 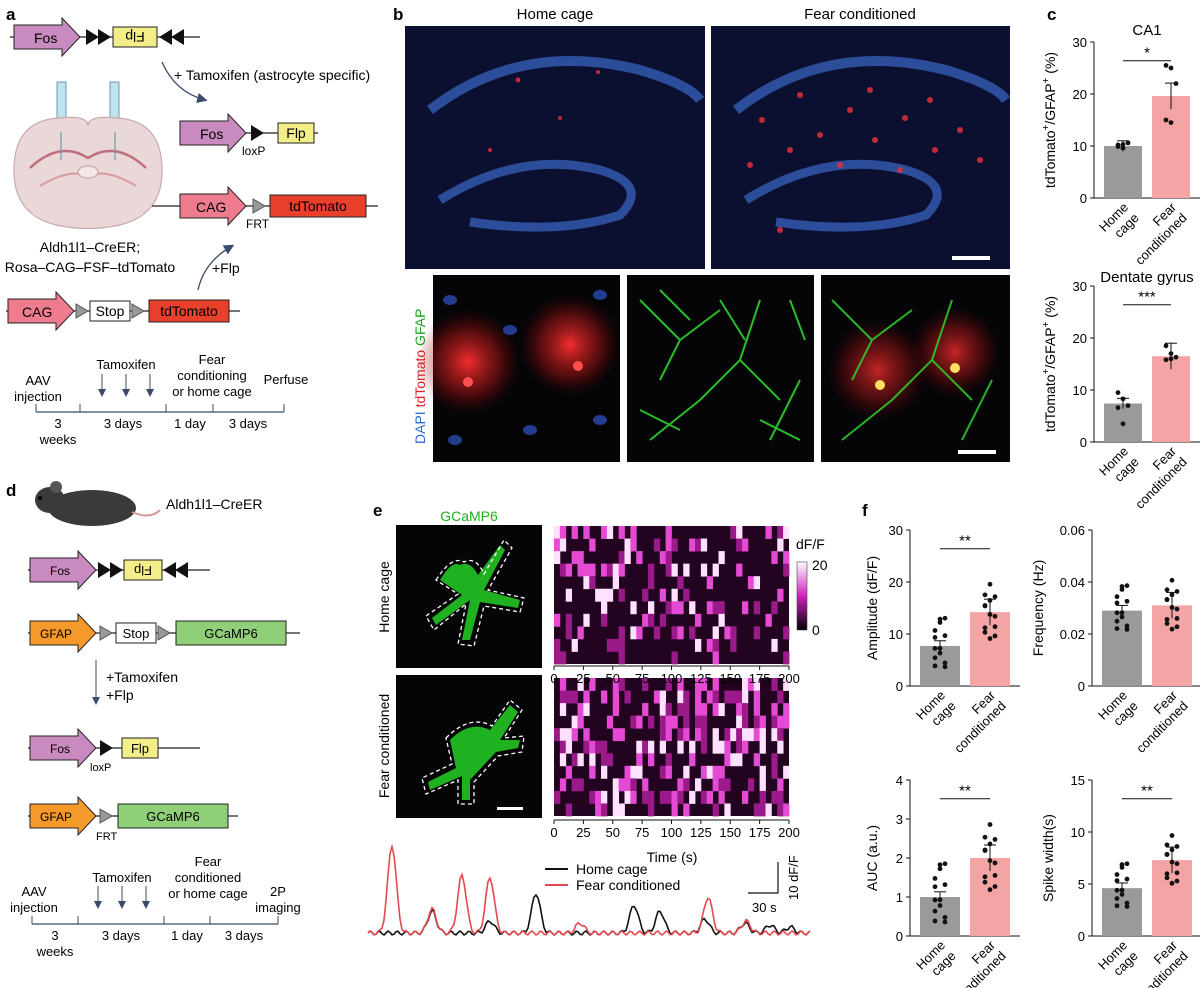 I want to click on construct-fos-d1: Fos, so click(x=60, y=571).